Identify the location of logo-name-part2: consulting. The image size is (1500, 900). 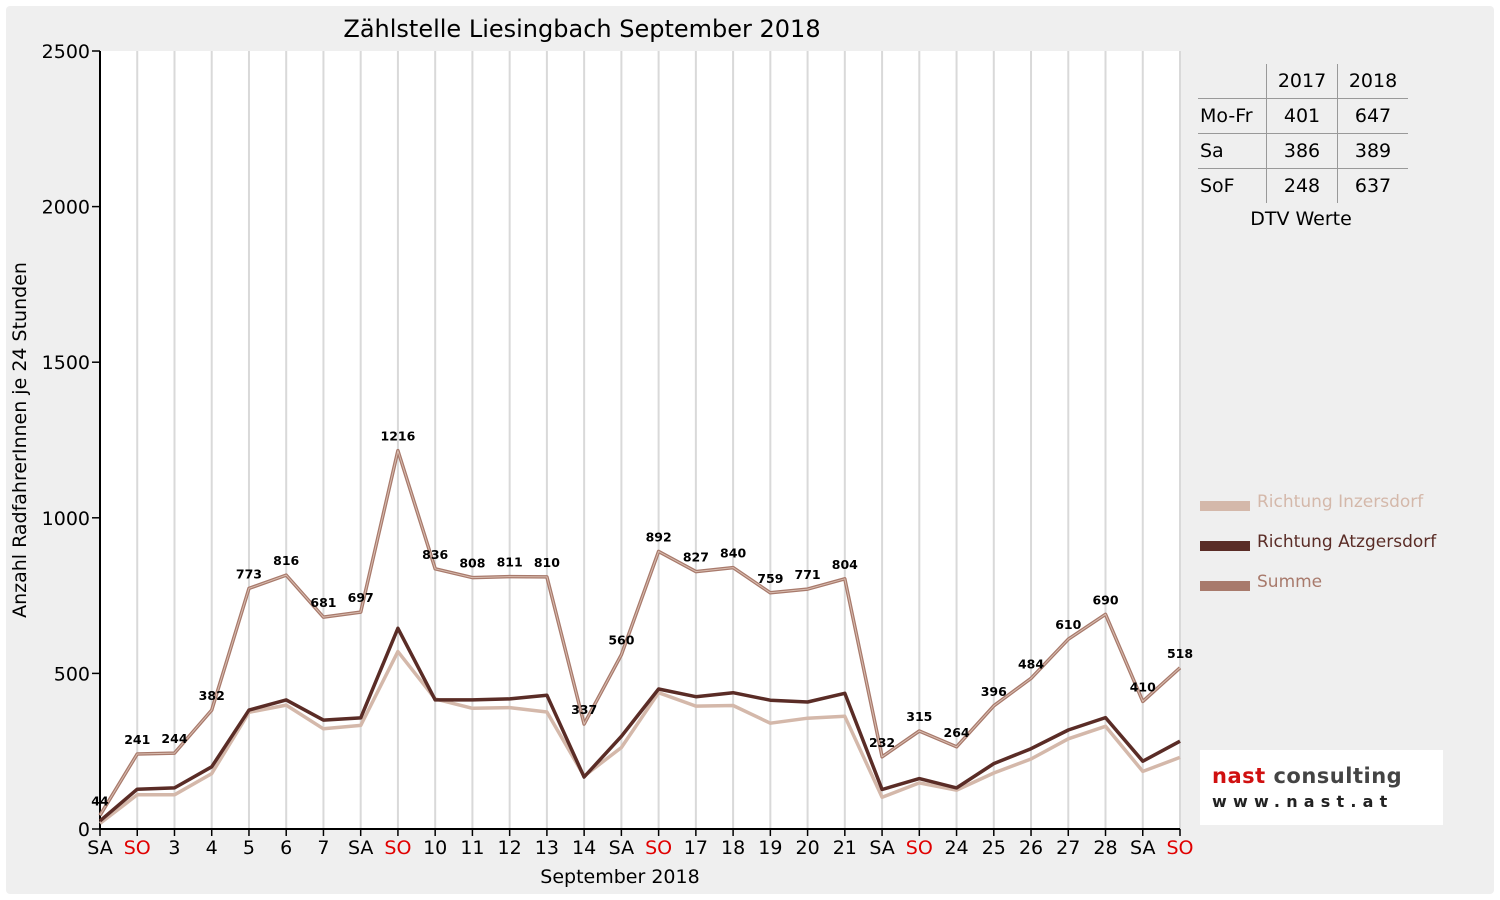
(1334, 776).